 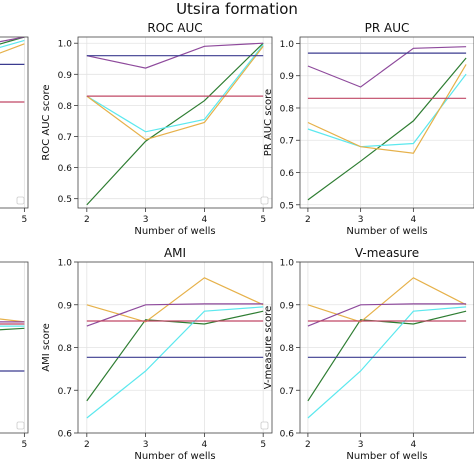 I want to click on y-axis-label: ROC AUC score, so click(x=46, y=122).